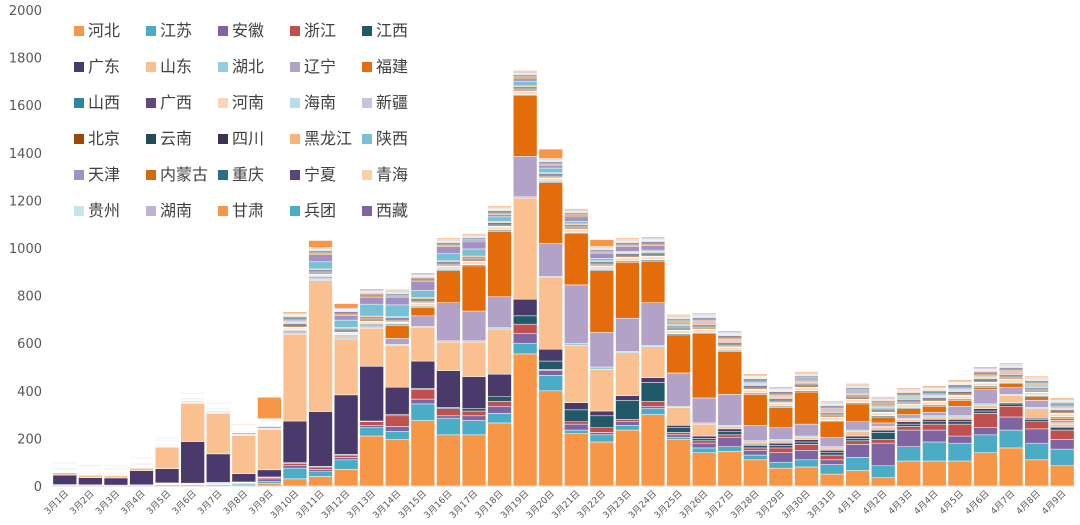  I want to click on y-tick-label: 0, so click(38, 487).